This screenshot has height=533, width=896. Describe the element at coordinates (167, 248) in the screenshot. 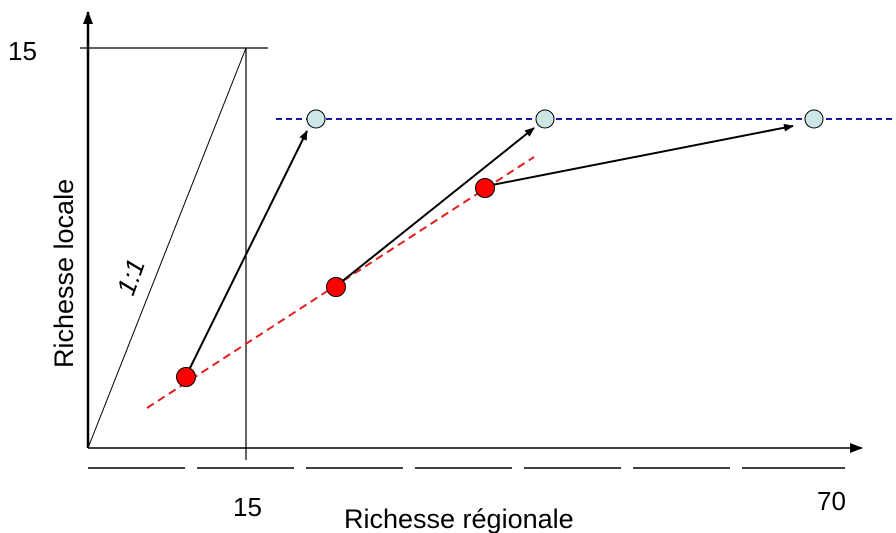

I see `one-to-one-line` at that location.